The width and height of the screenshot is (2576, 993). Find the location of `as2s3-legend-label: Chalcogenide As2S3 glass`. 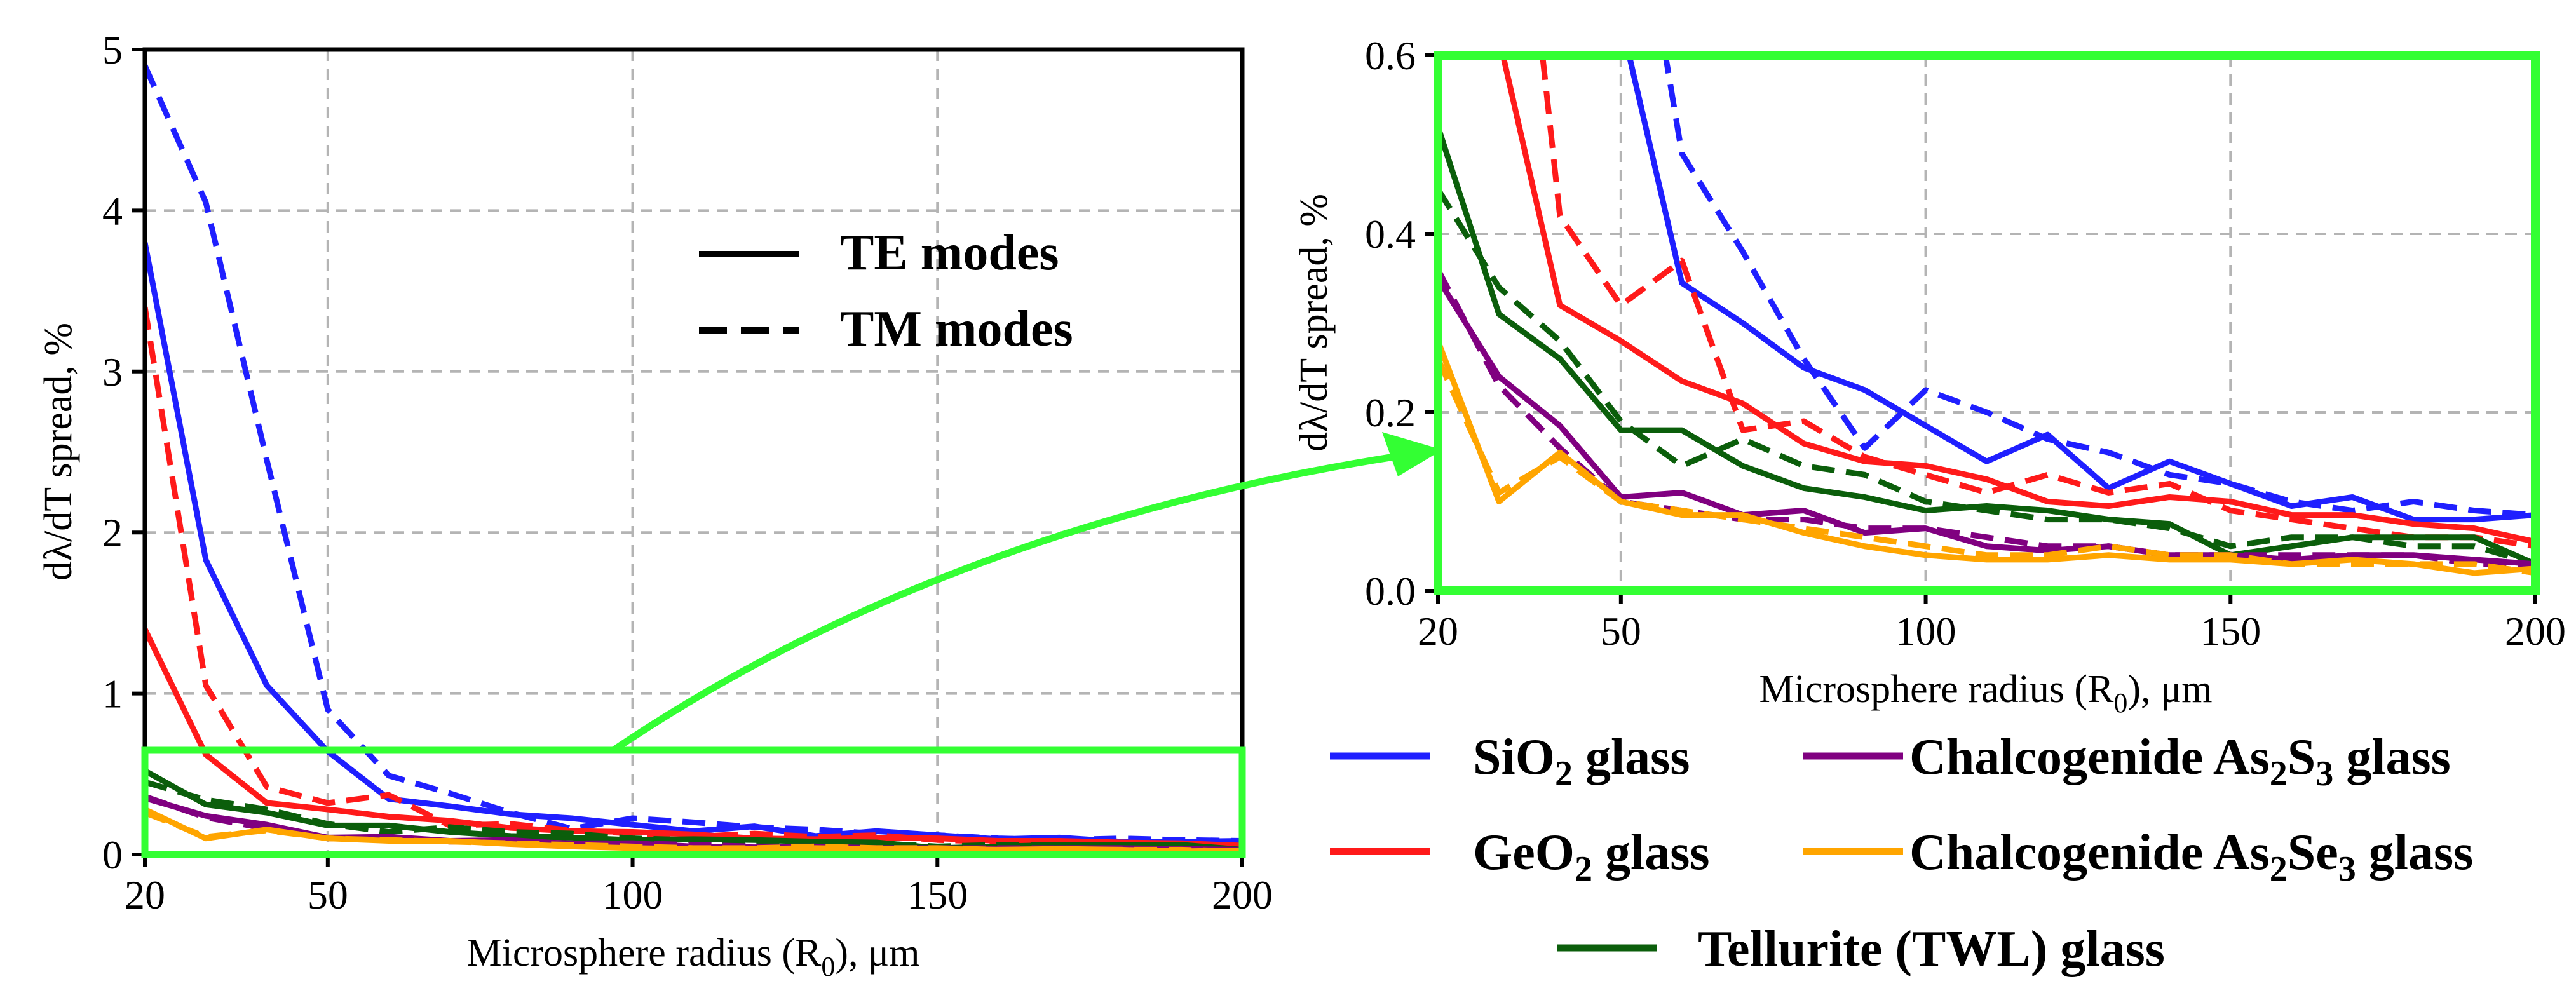

as2s3-legend-label: Chalcogenide As2S3 glass is located at coordinates (2180, 762).